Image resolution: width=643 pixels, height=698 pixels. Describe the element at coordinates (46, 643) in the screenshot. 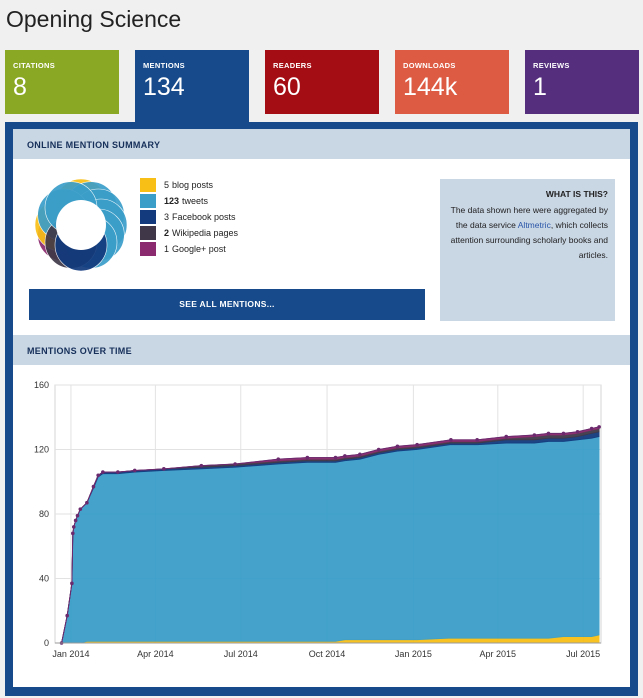

I see `y-tick-label: 0` at that location.